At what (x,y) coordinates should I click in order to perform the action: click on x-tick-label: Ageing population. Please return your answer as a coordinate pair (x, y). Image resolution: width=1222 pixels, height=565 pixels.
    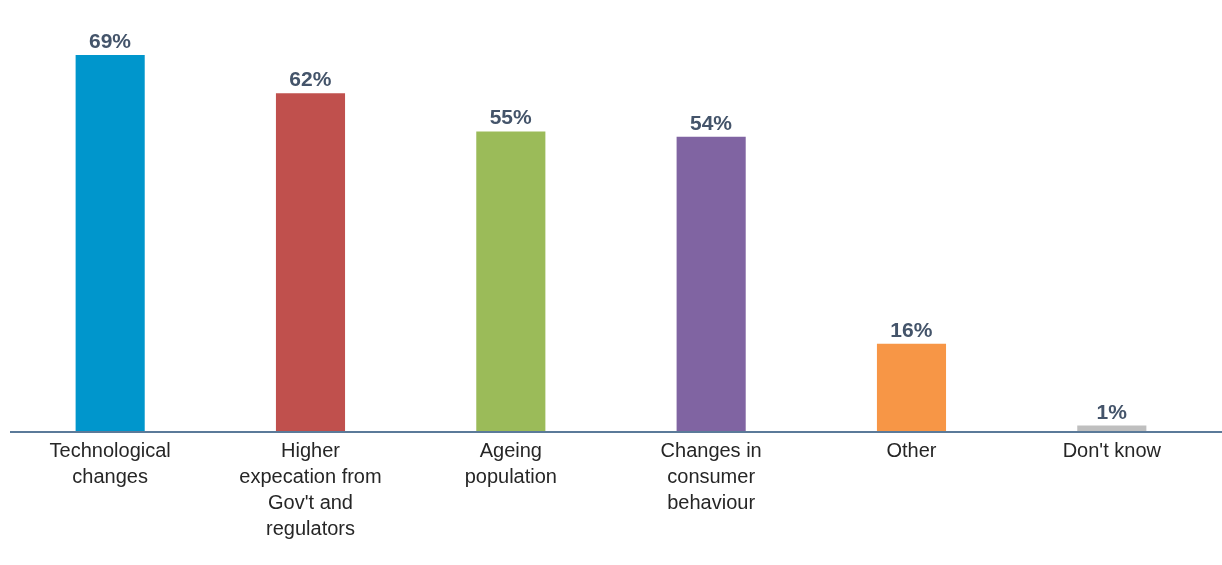
    Looking at the image, I should click on (510, 462).